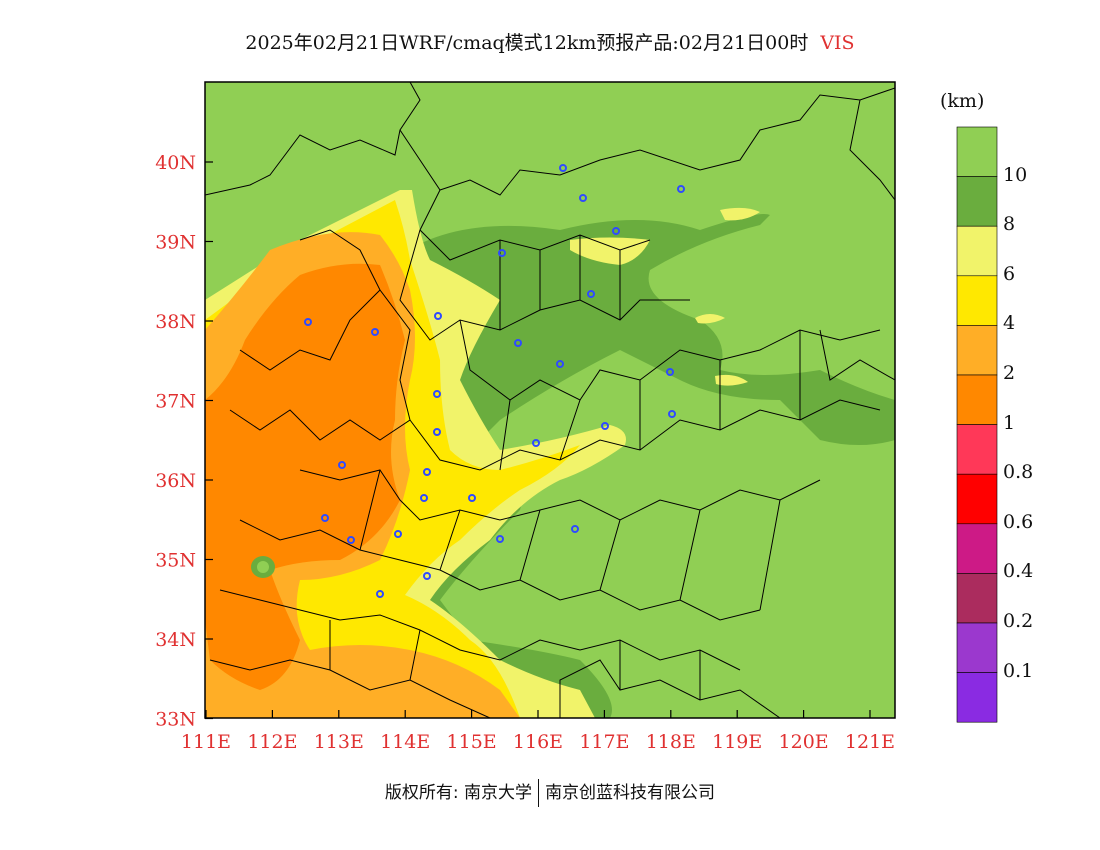  Describe the element at coordinates (175, 481) in the screenshot. I see `lat-tick-label: 36N` at that location.